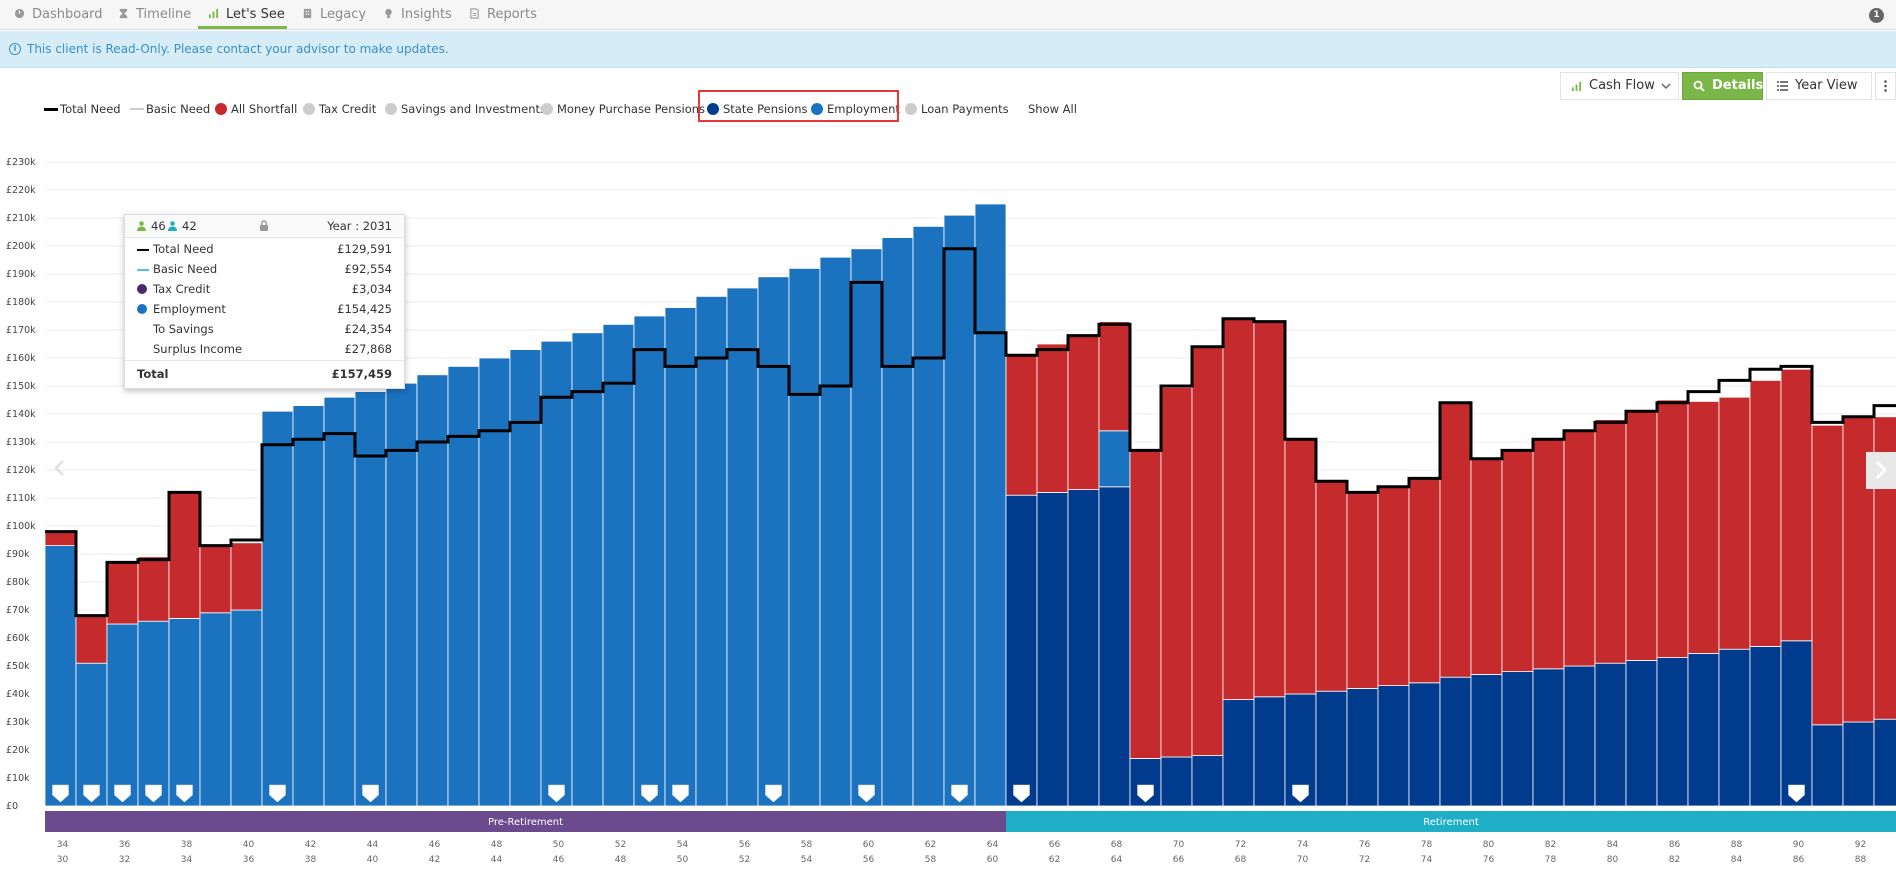 This screenshot has width=1896, height=869. I want to click on list-icon, so click(1782, 86).